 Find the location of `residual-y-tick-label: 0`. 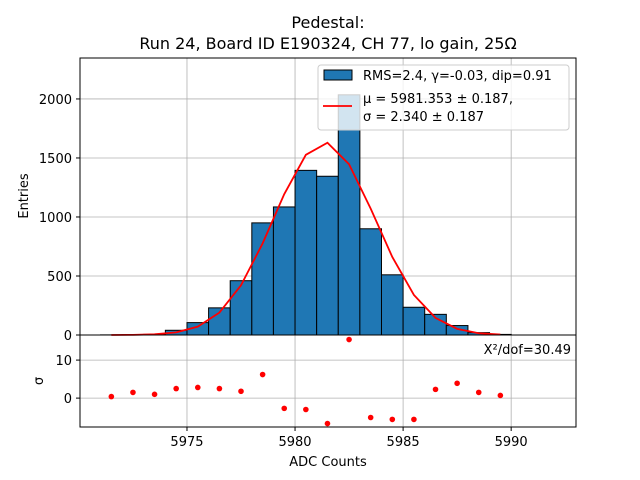

residual-y-tick-label: 0 is located at coordinates (68, 399).